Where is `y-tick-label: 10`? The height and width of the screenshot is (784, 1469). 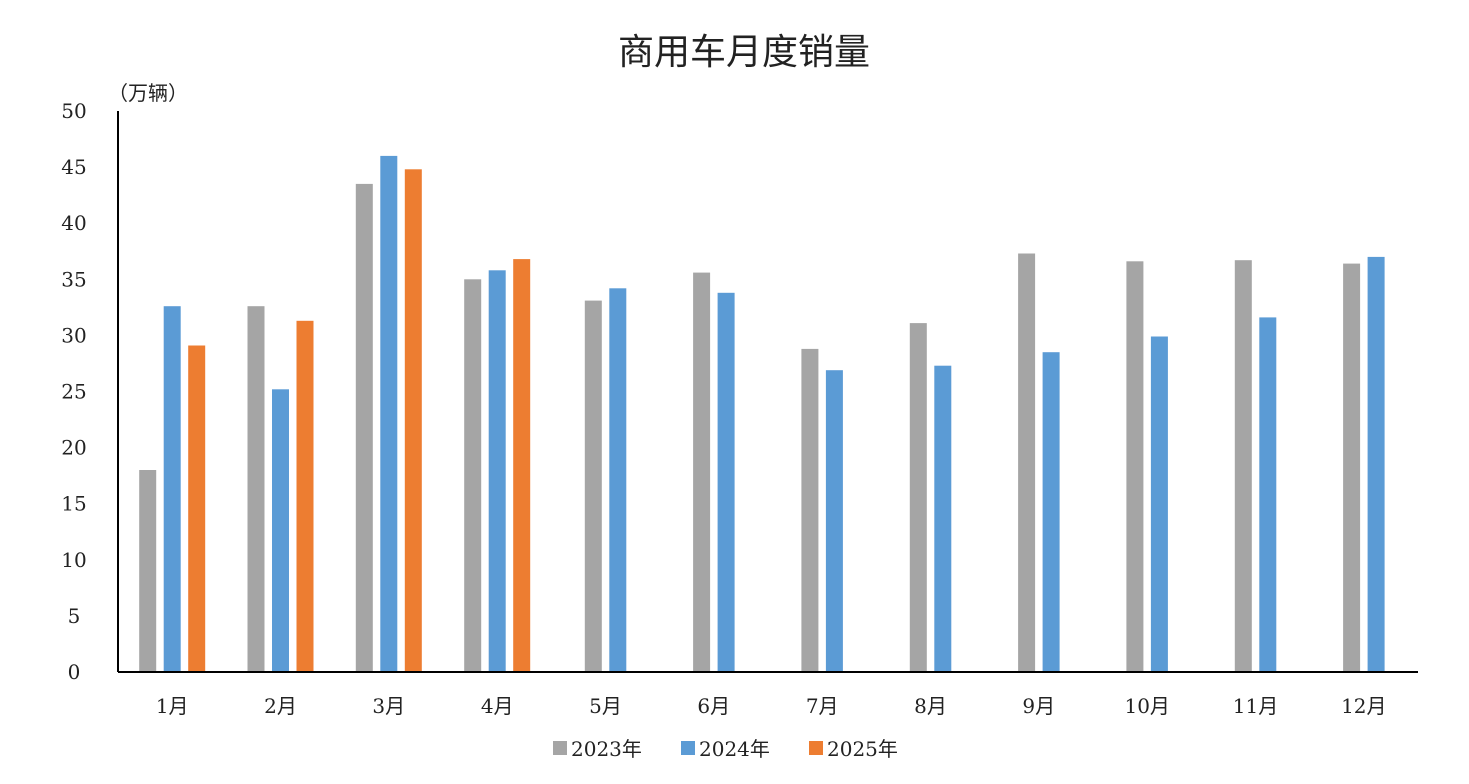 y-tick-label: 10 is located at coordinates (73, 560).